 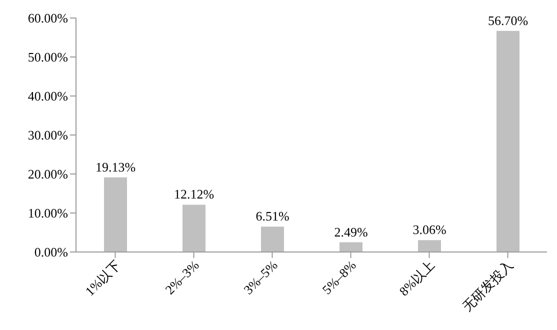 I want to click on y-tick-label: 30.00%, so click(x=48, y=135).